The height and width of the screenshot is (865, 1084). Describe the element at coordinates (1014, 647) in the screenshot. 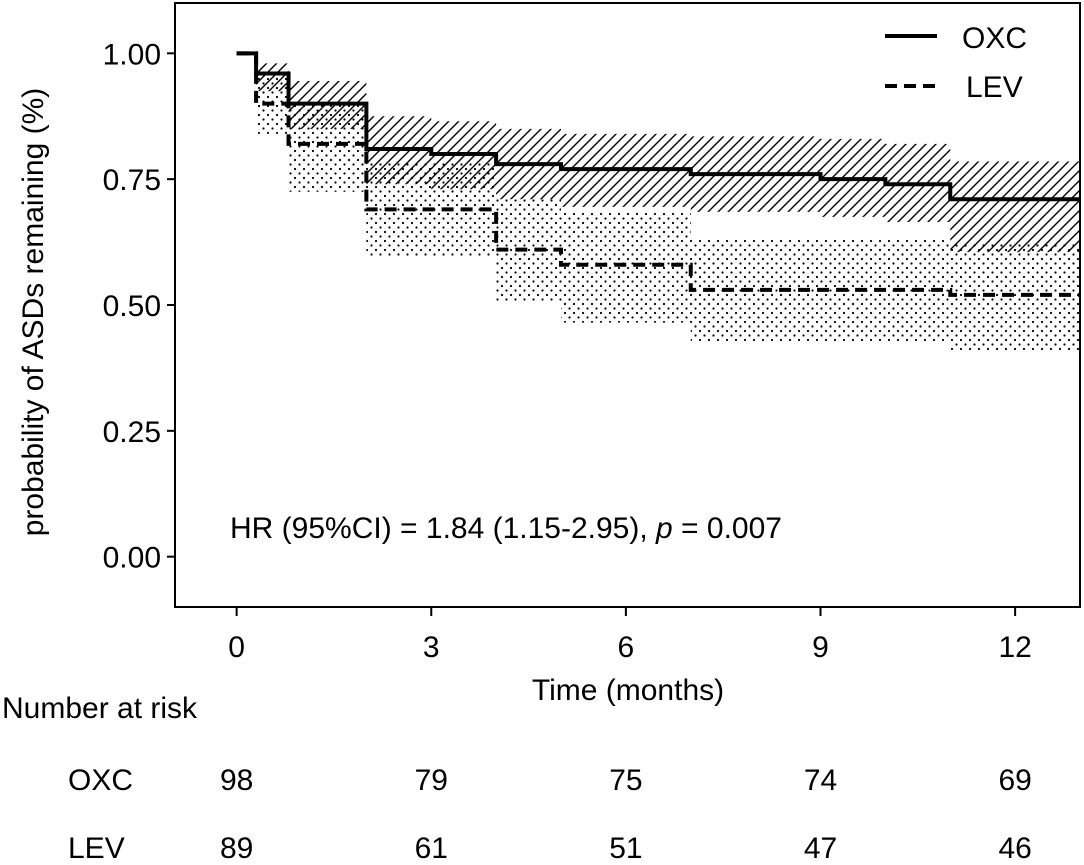

I see `x-tick-label: 12` at that location.